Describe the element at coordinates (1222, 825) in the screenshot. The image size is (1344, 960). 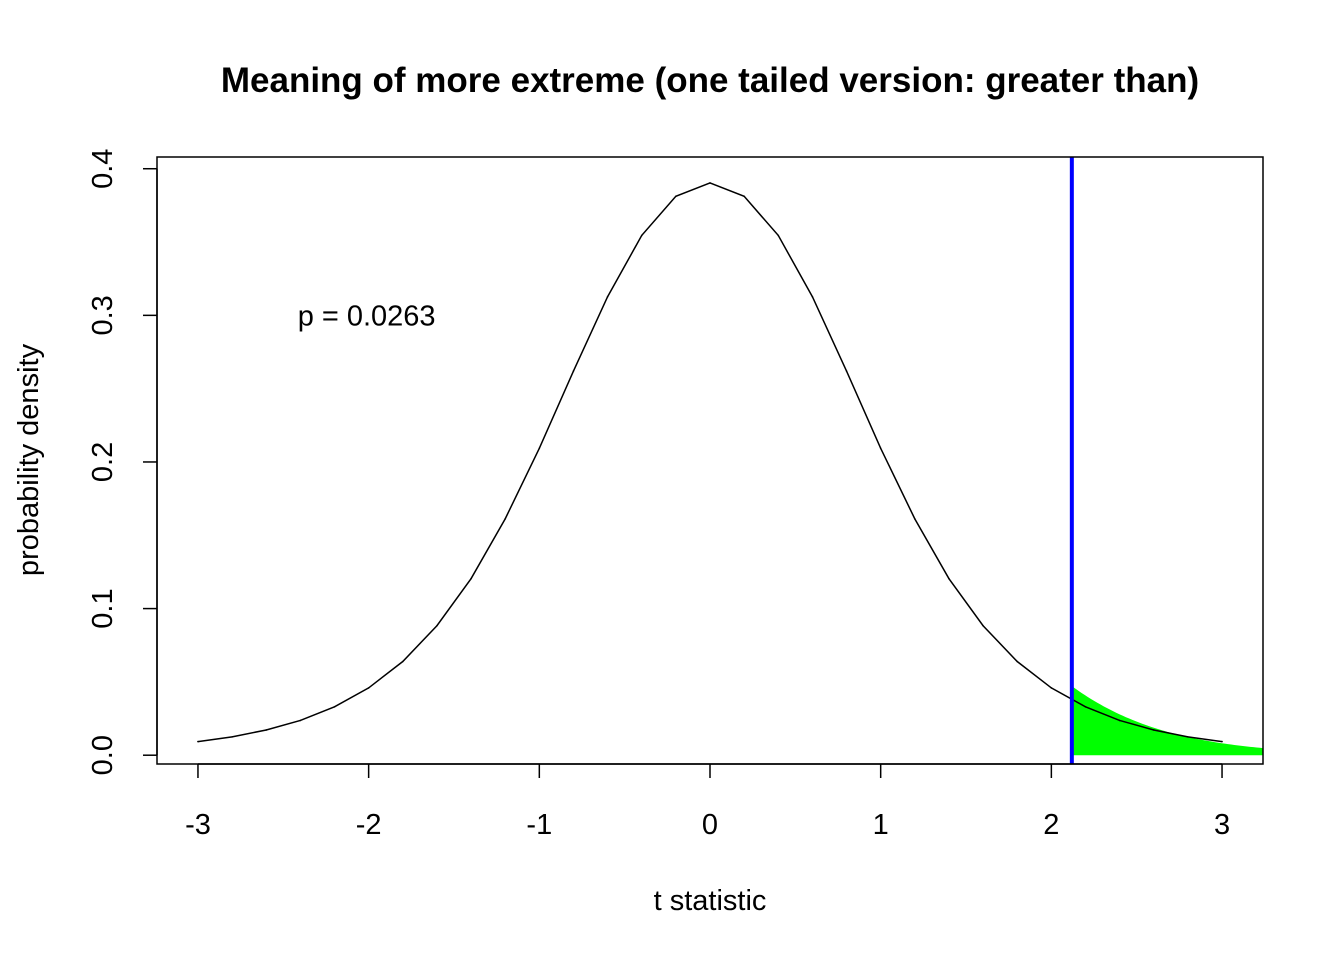
I see `x-tick-label: 3` at that location.